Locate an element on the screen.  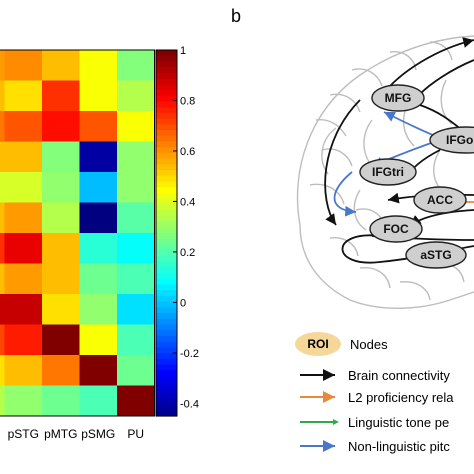
legend-roi: ROI Nodes is located at coordinates (341, 344).